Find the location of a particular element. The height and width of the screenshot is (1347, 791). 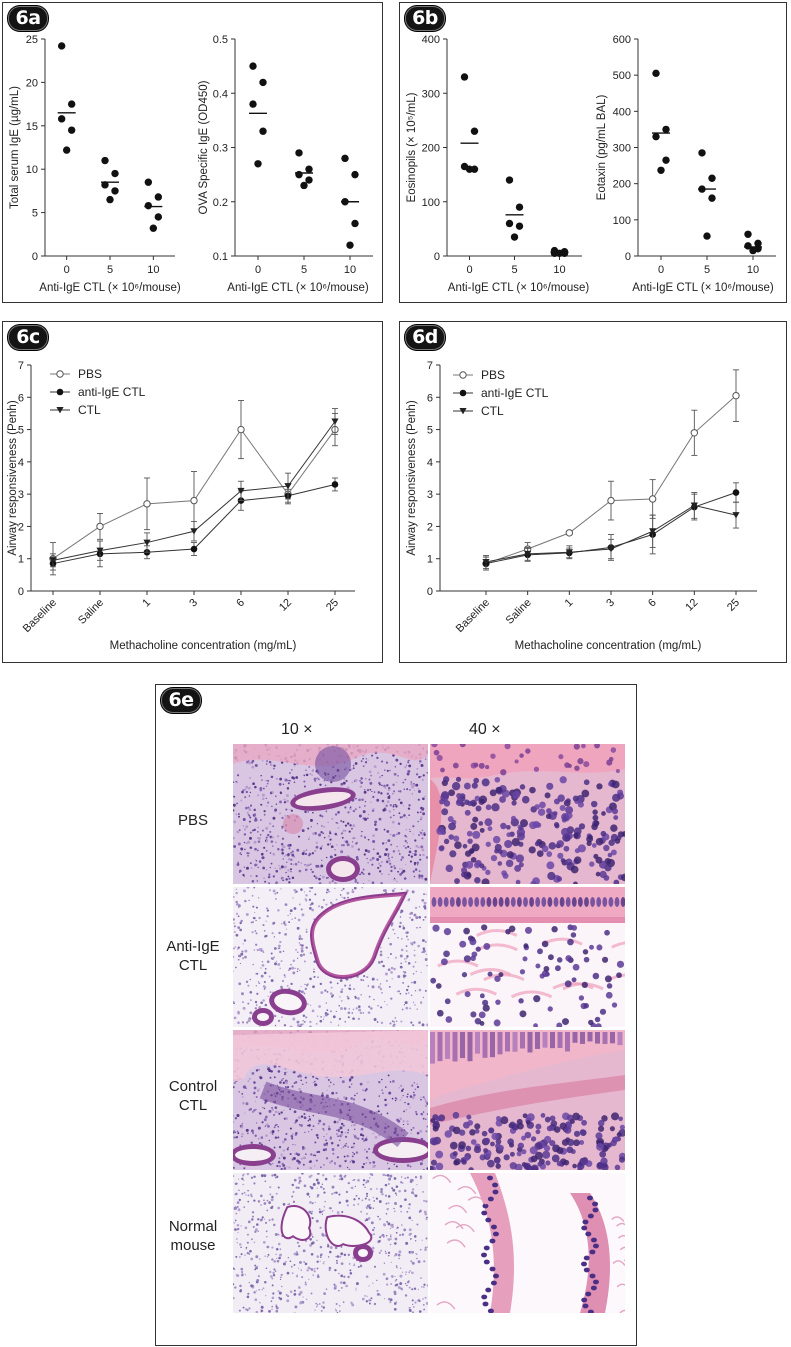

airway-lumen is located at coordinates (296, 1223).